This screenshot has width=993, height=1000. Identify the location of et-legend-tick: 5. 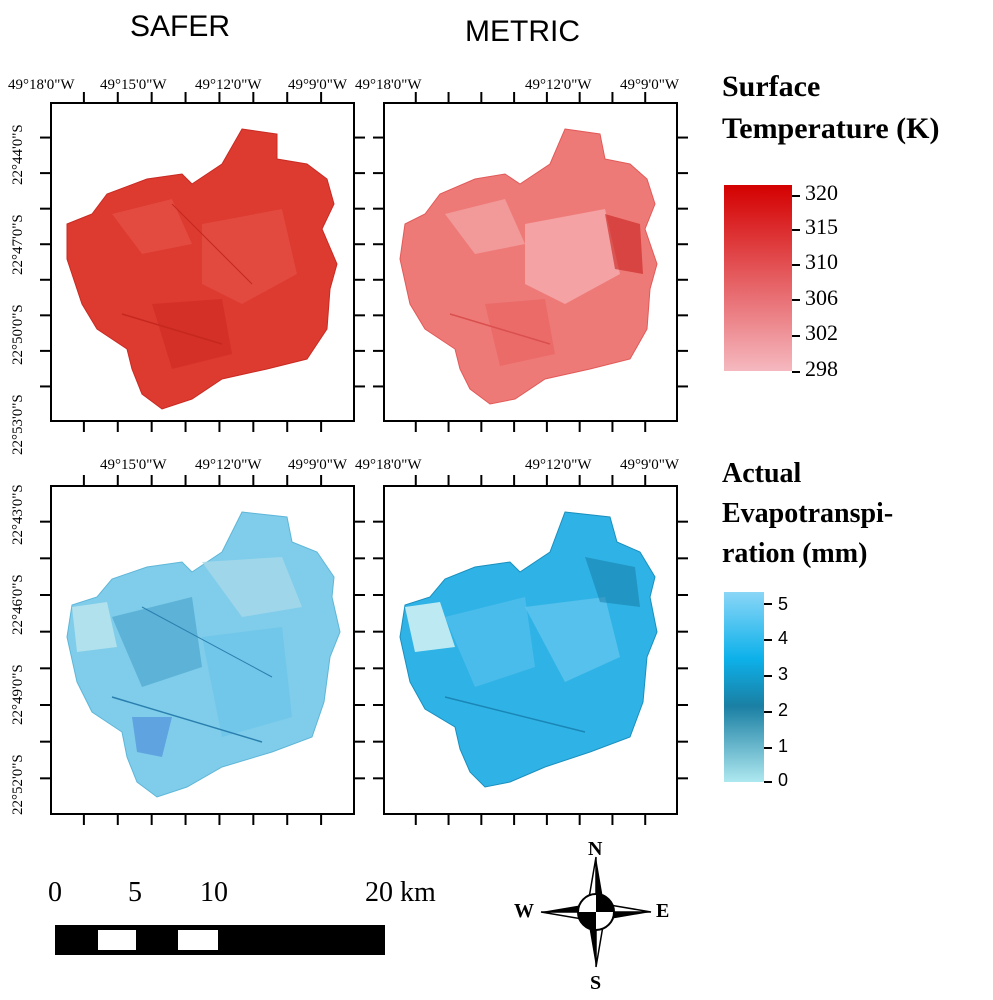
(783, 604).